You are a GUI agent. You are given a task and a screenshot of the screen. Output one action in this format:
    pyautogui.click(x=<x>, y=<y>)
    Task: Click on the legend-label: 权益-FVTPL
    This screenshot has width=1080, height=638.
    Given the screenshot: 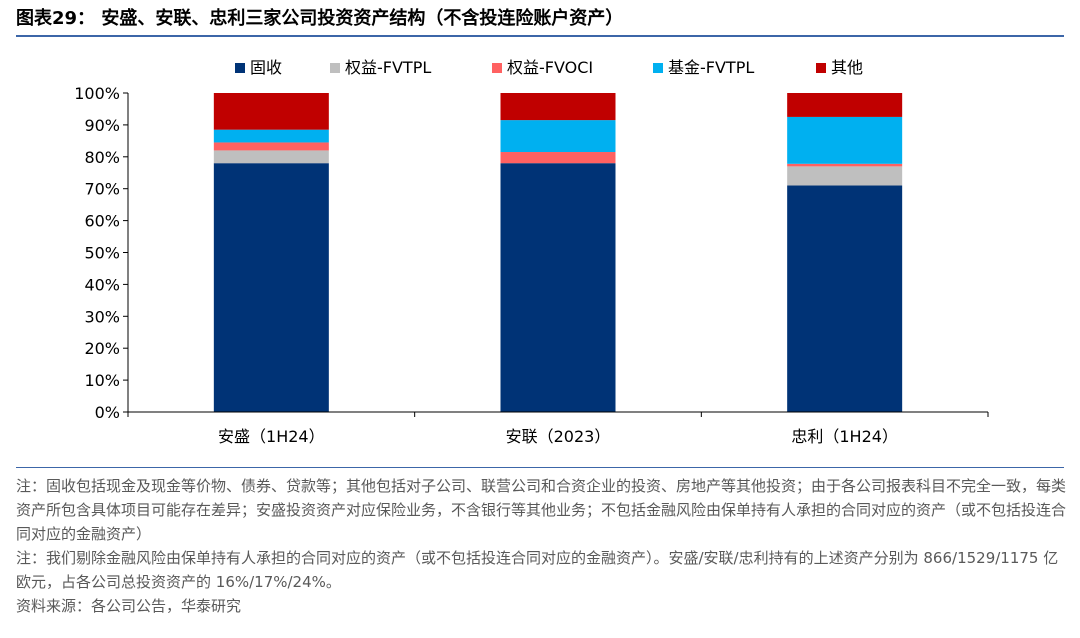 What is the action you would take?
    pyautogui.click(x=388, y=67)
    